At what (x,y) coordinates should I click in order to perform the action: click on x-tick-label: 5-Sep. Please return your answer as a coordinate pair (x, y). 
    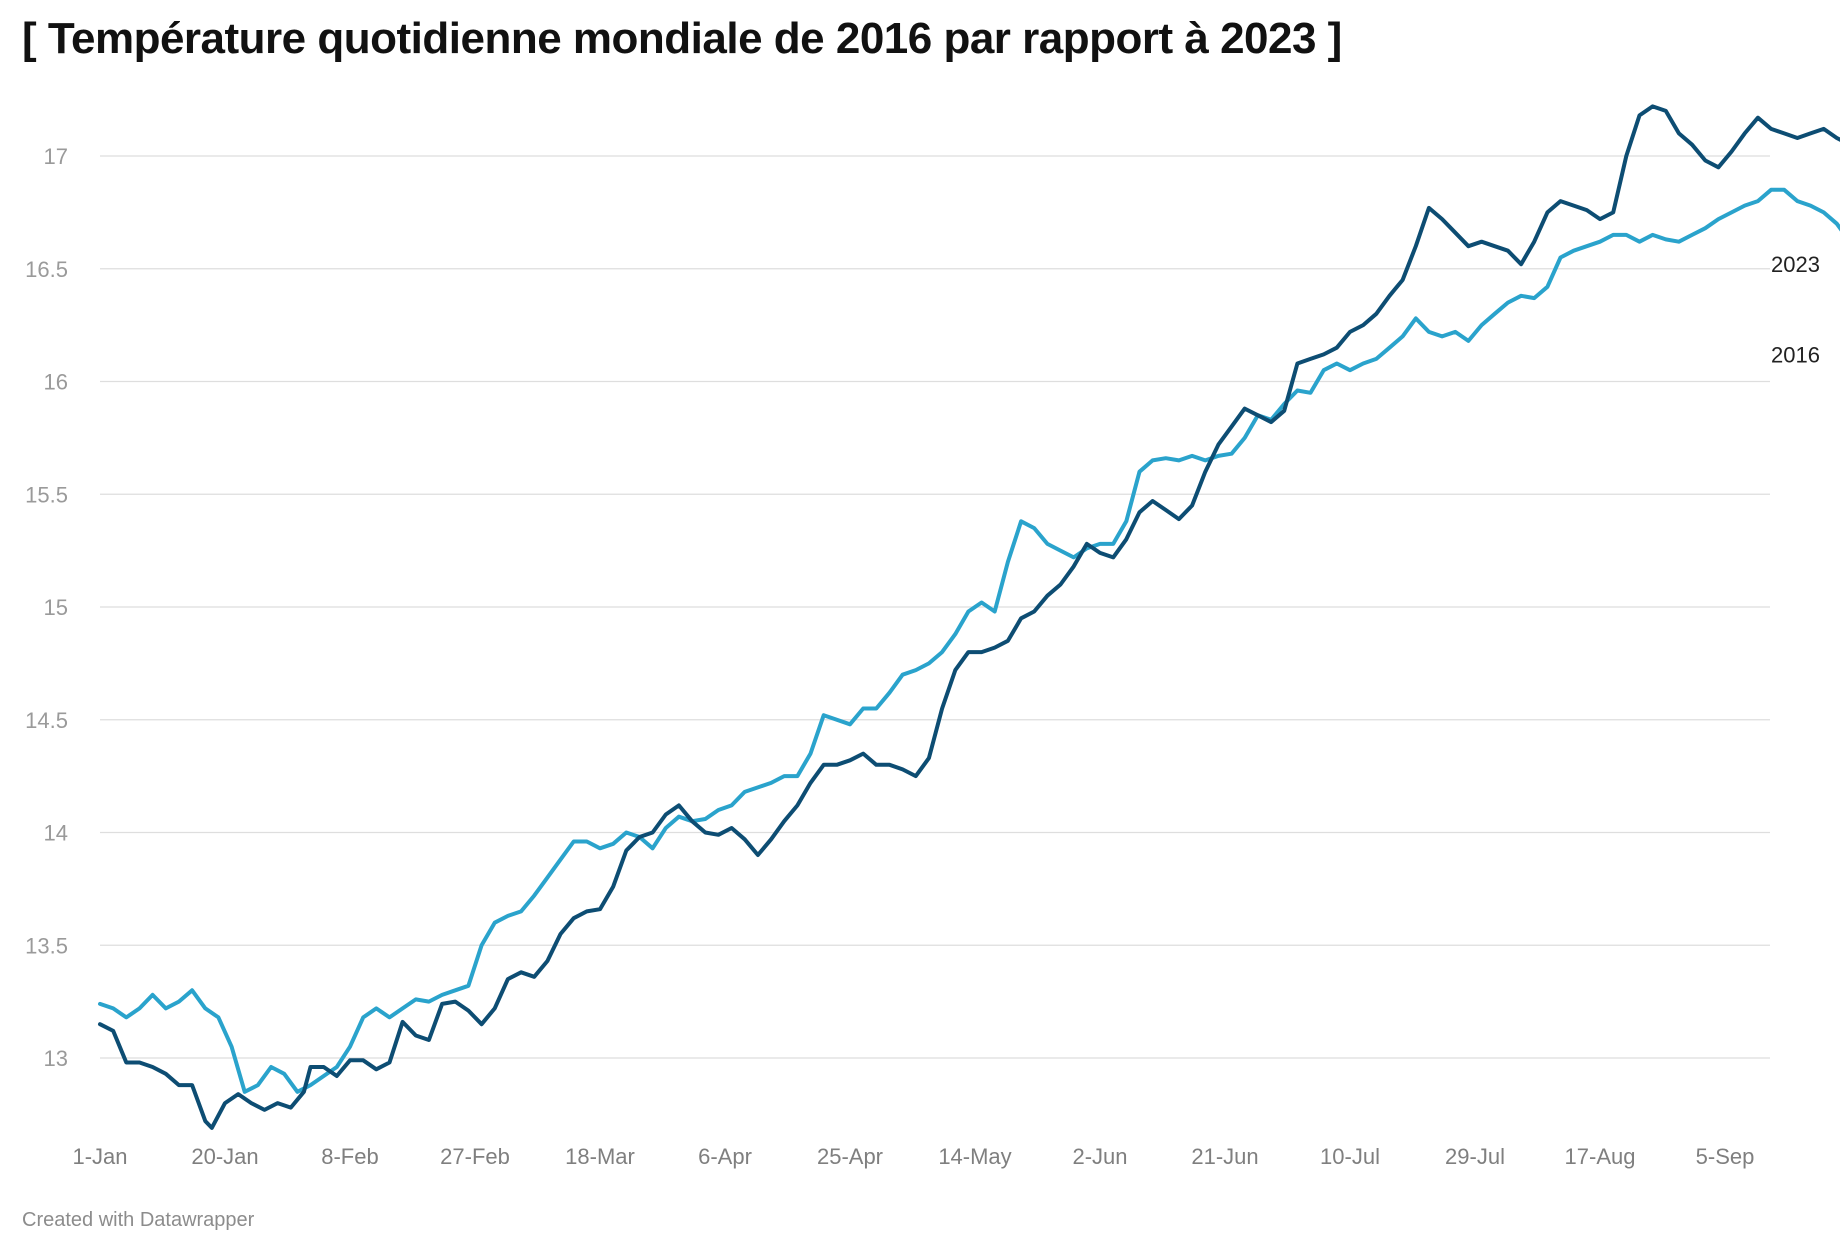
    Looking at the image, I should click on (1725, 1156).